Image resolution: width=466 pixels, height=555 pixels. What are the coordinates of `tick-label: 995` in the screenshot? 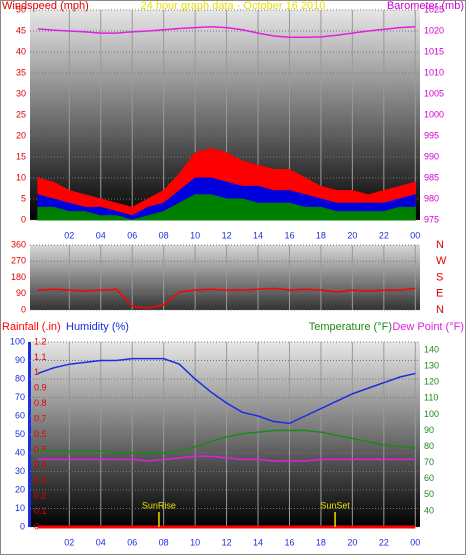 It's located at (431, 135).